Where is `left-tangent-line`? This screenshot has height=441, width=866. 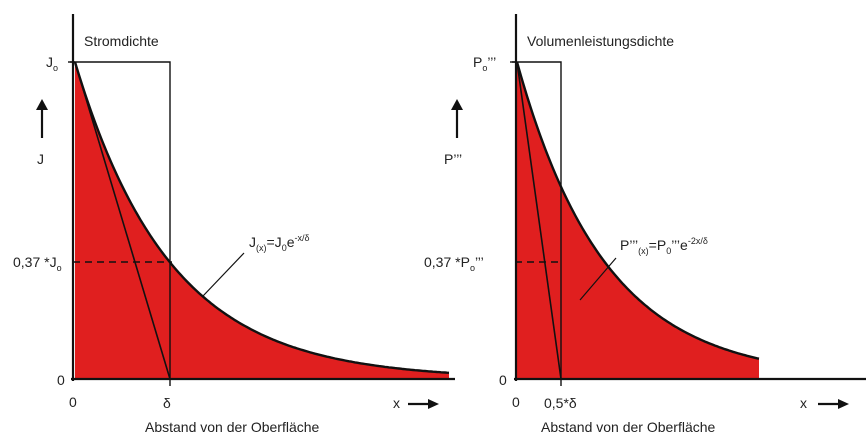
left-tangent-line is located at coordinates (122, 220).